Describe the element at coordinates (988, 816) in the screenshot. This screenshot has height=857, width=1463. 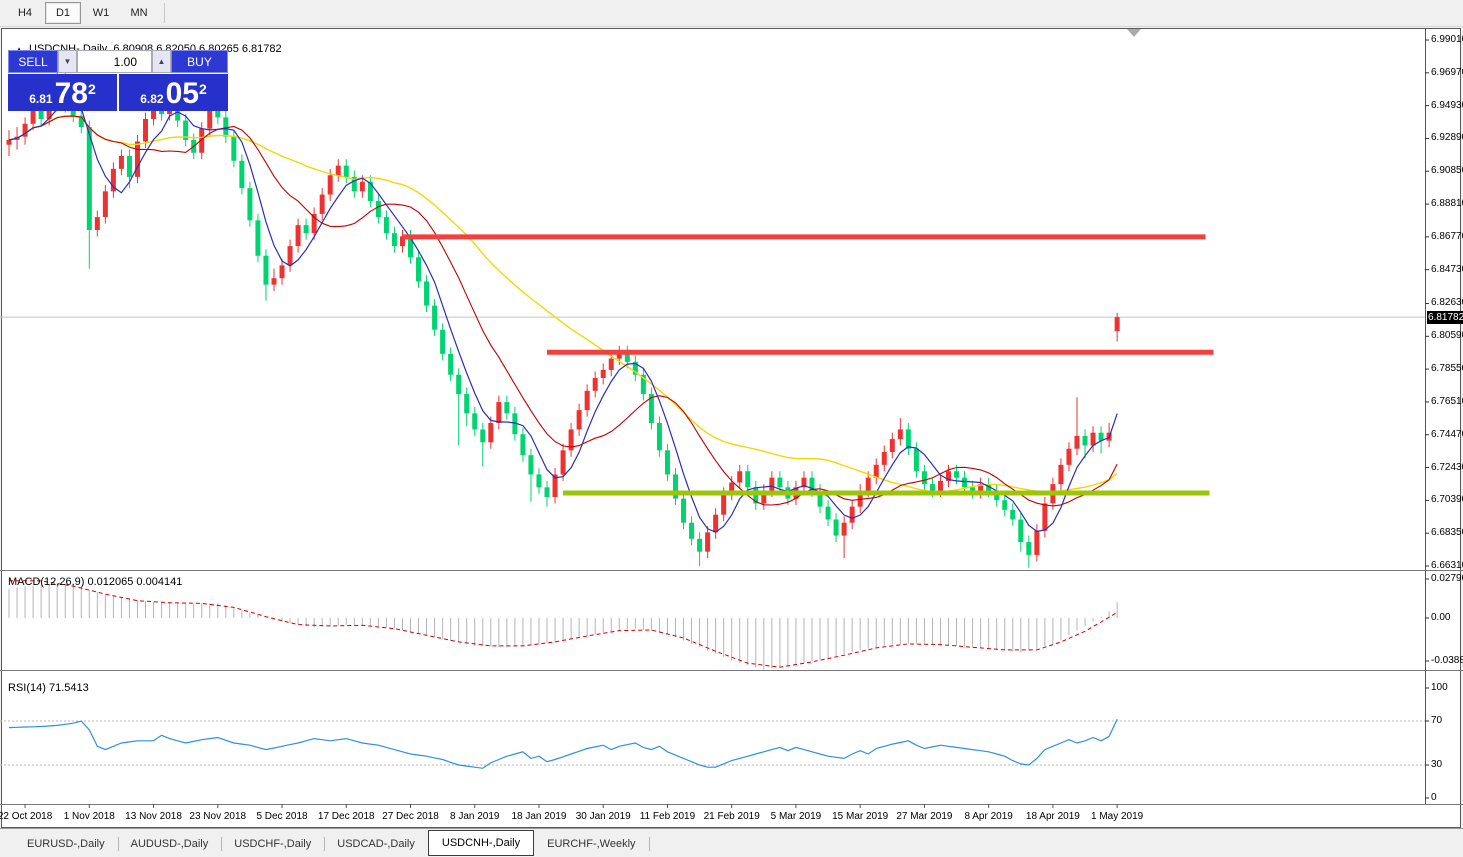
I see `date-axis-label: 8 Apr 2019` at that location.